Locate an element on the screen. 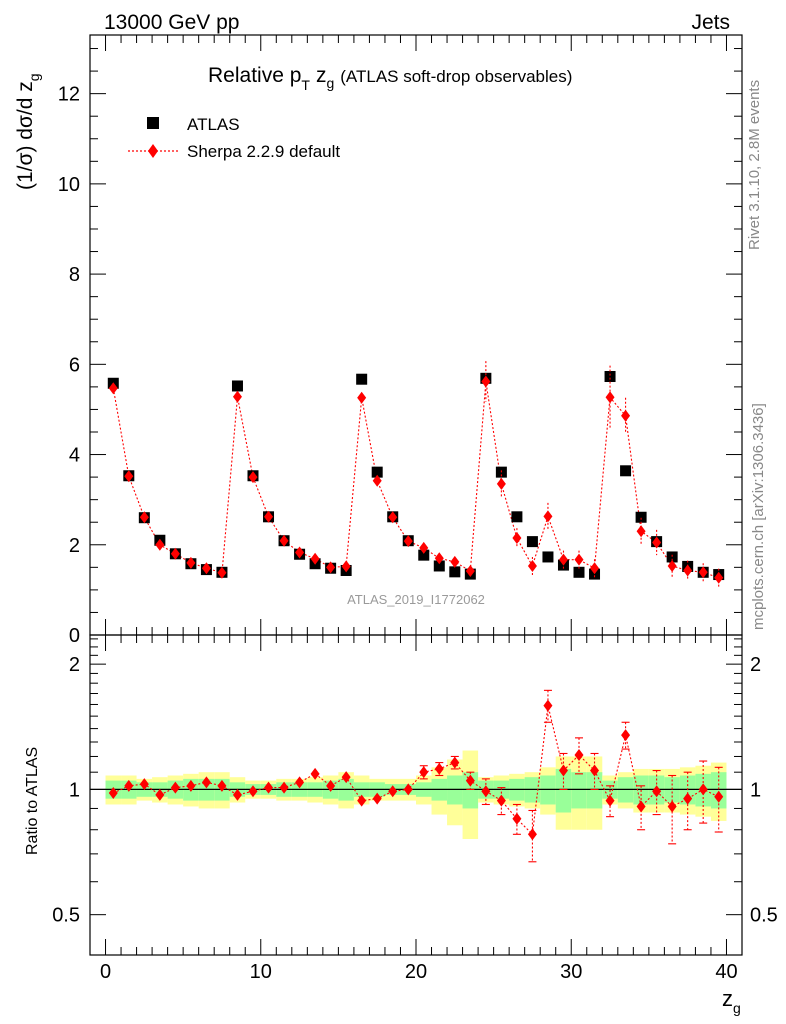 This screenshot has width=786, height=1024. ratio-y-tick-label: 1 is located at coordinates (74, 790).